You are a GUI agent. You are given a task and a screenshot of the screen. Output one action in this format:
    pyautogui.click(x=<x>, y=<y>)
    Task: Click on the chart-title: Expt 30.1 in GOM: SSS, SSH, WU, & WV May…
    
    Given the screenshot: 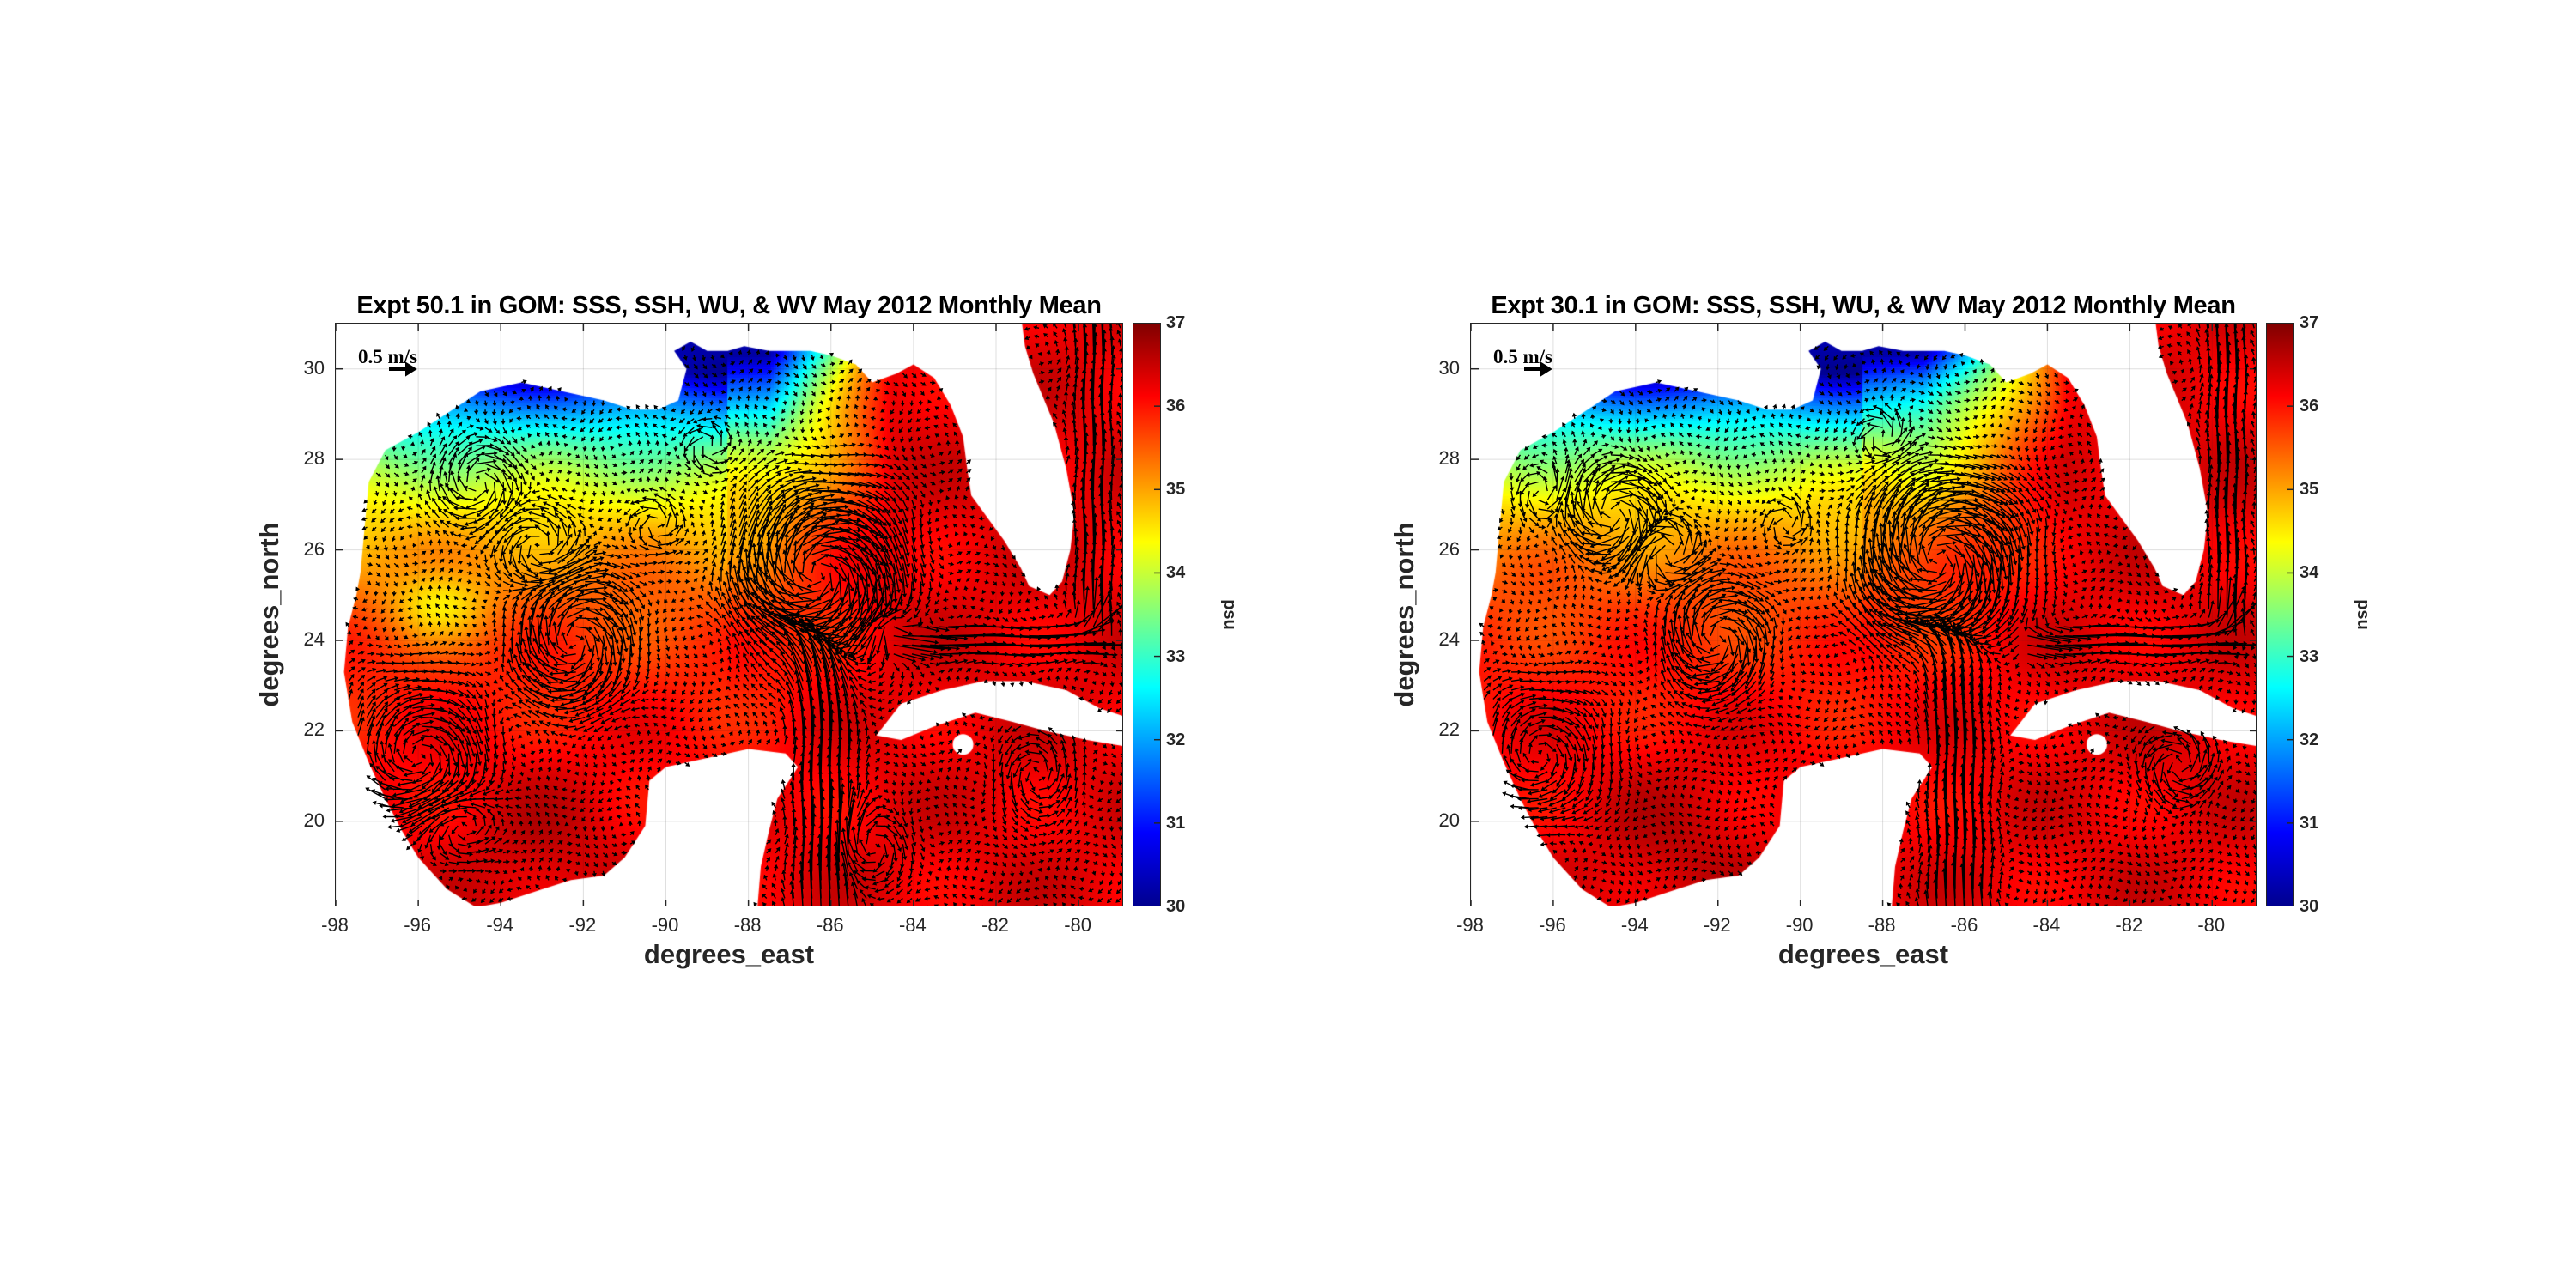 What is the action you would take?
    pyautogui.click(x=1864, y=306)
    